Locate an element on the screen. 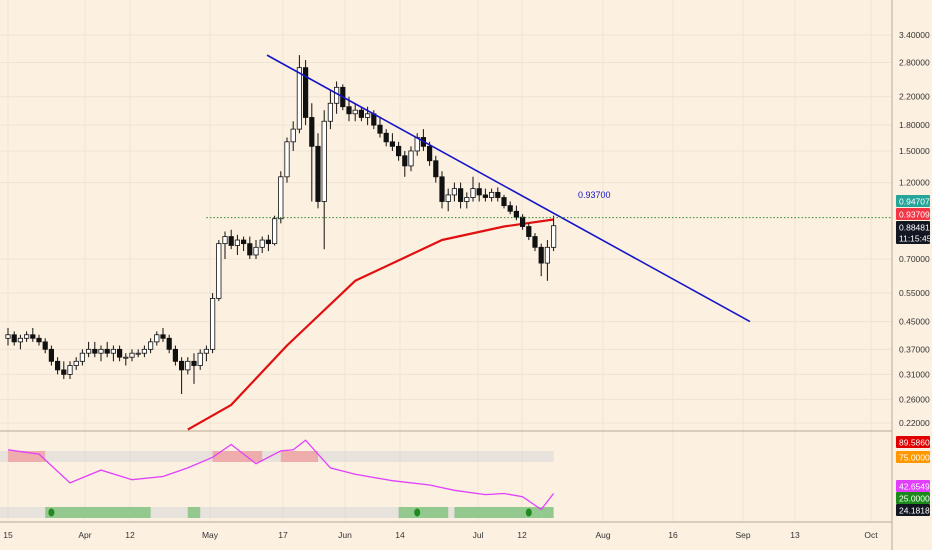 The image size is (932, 550). price-badge-level is located at coordinates (913, 214).